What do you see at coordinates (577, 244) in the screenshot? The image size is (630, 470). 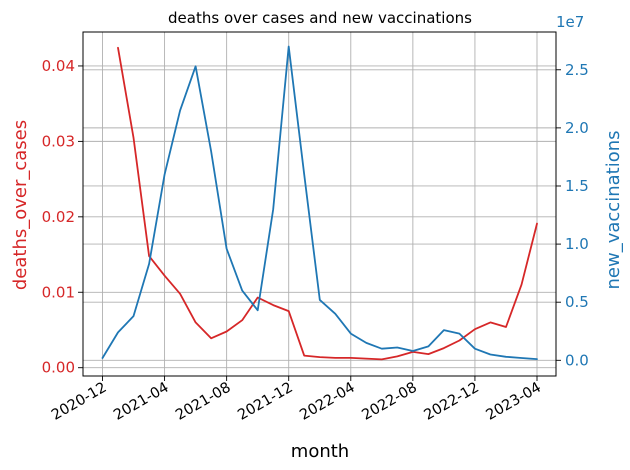 I see `y-right-tick-label: 1.0` at bounding box center [577, 244].